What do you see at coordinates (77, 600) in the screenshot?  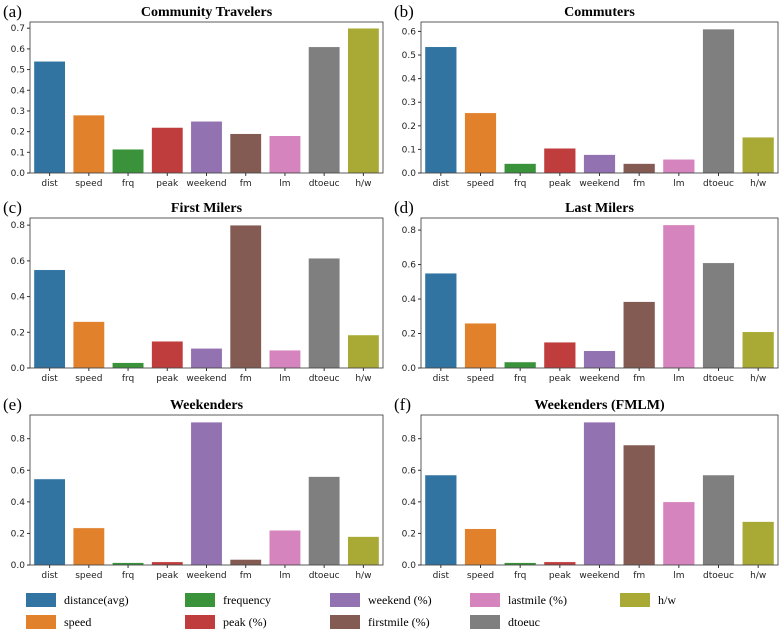 I see `legend-item: distance(avg)` at bounding box center [77, 600].